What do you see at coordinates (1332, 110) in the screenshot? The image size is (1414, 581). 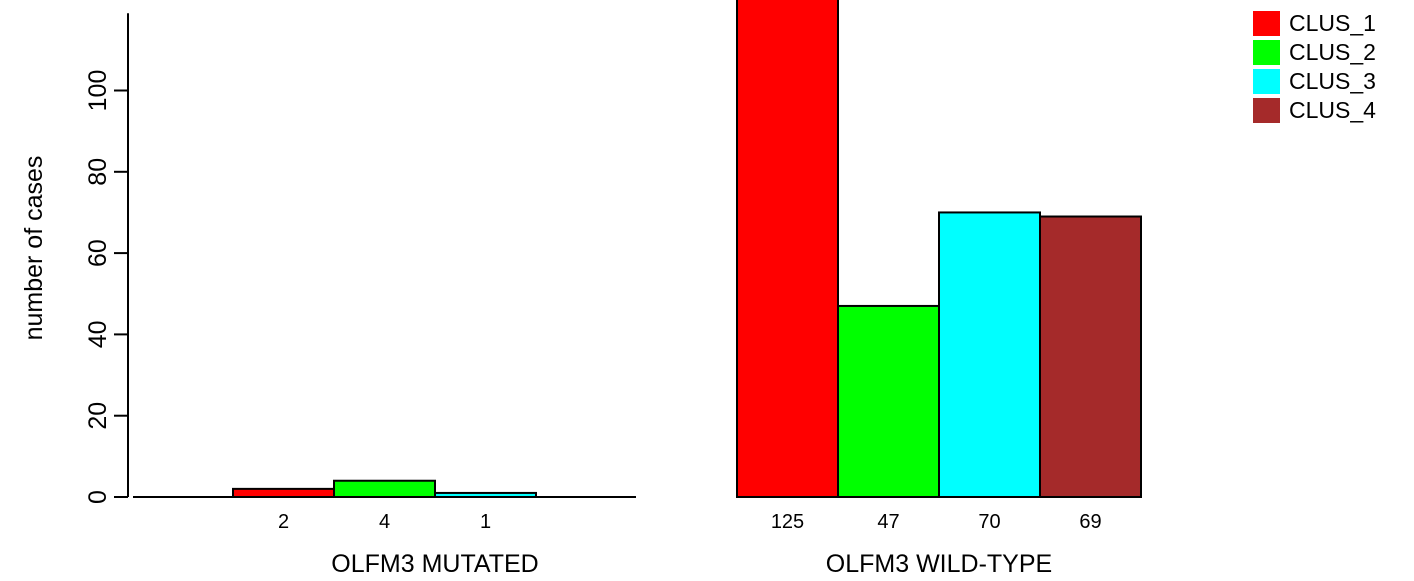 I see `legend-label: CLUS_4` at bounding box center [1332, 110].